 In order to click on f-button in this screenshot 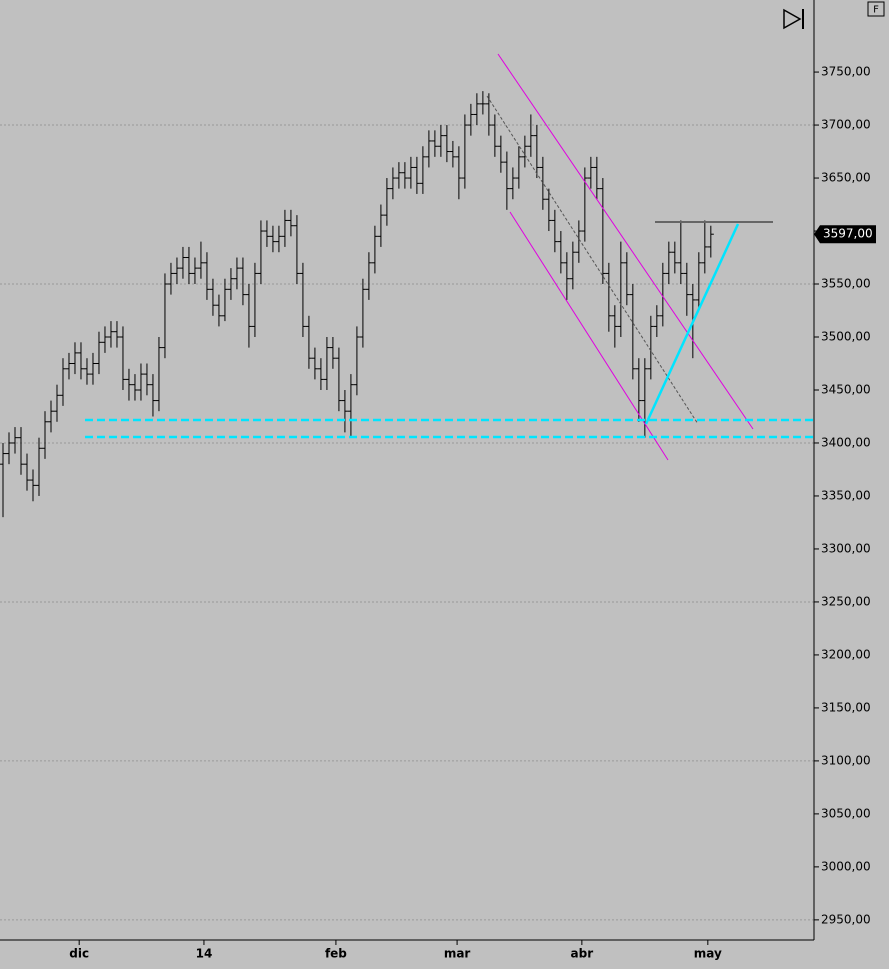, I will do `click(876, 9)`.